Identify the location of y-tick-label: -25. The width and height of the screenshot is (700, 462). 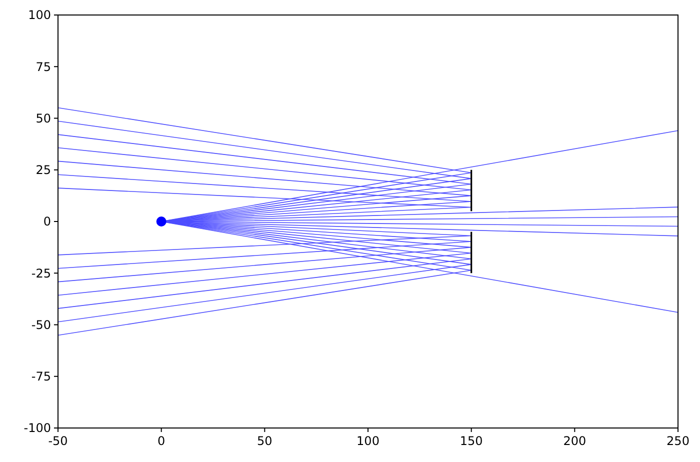
(41, 273).